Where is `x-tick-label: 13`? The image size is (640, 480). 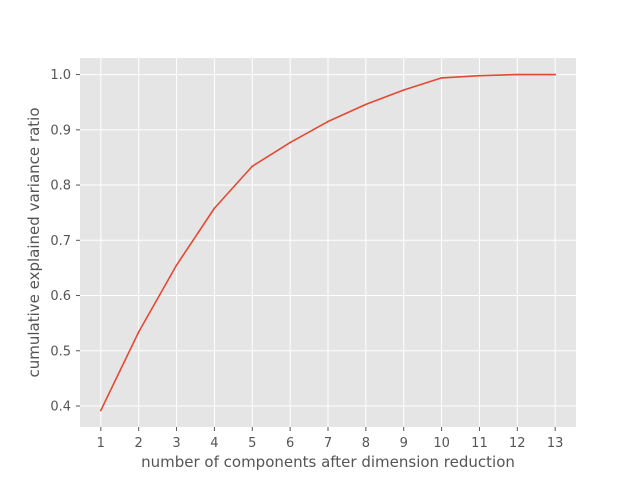 x-tick-label: 13 is located at coordinates (555, 443).